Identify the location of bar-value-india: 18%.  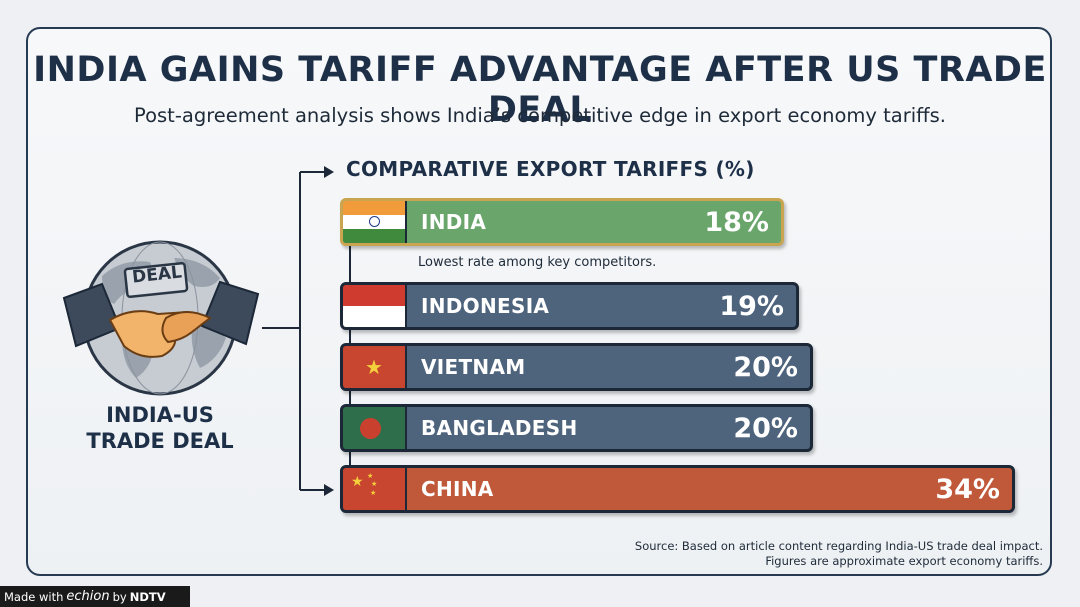
(736, 222).